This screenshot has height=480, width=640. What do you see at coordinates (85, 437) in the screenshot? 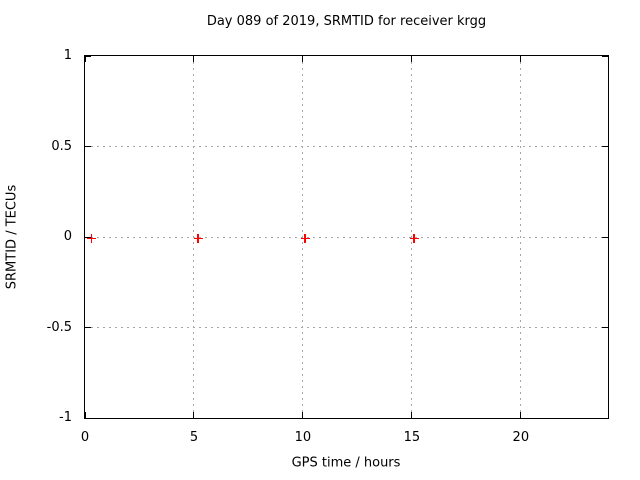
I see `x-tick-label: 0` at bounding box center [85, 437].